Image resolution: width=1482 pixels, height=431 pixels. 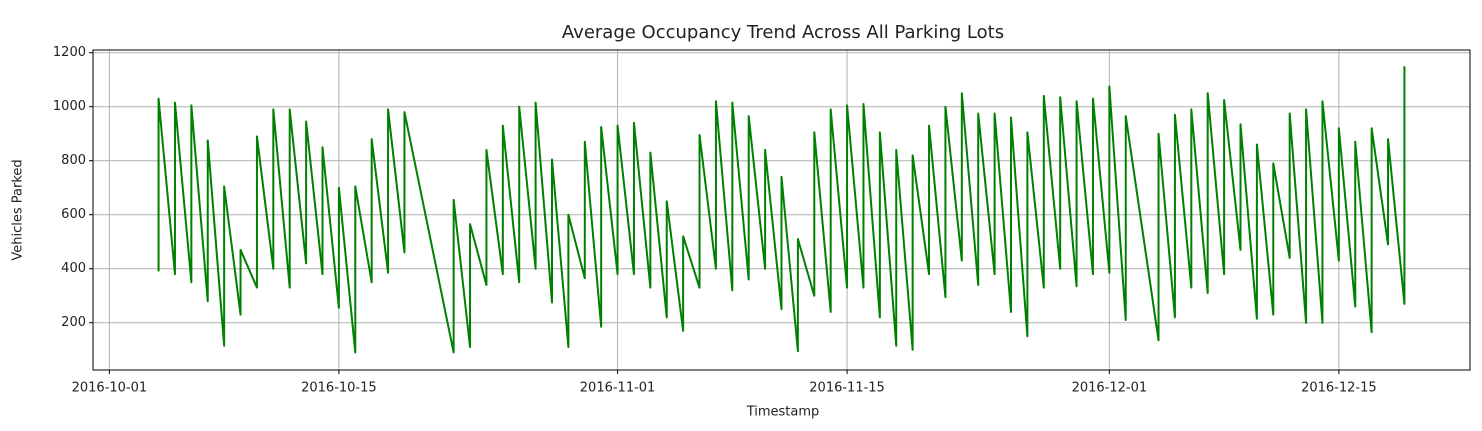 What do you see at coordinates (69, 106) in the screenshot?
I see `y-tick-label: 1000` at bounding box center [69, 106].